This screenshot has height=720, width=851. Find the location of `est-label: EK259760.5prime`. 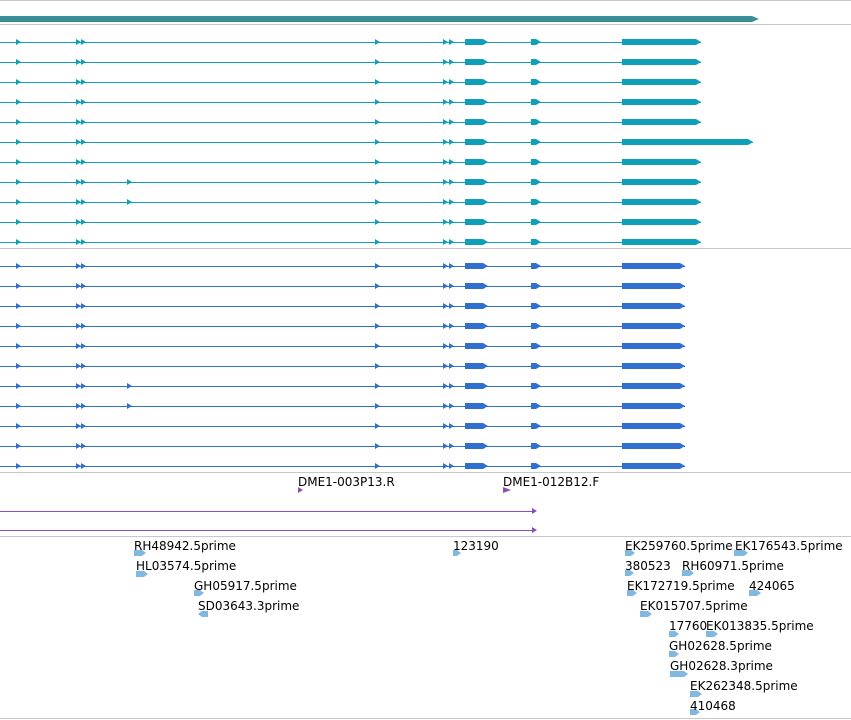

est-label: EK259760.5prime is located at coordinates (679, 546).